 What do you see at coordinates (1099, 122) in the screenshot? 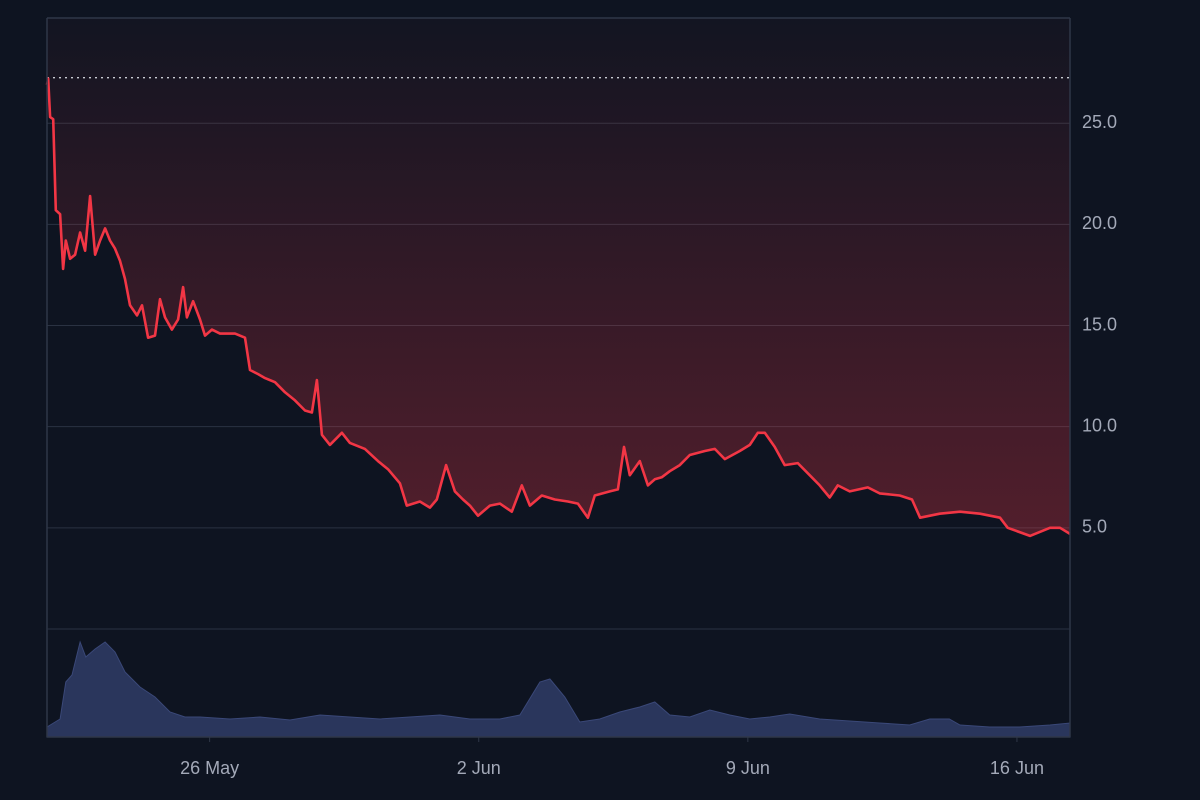
I see `y-tick-label: 25.0` at bounding box center [1099, 122].